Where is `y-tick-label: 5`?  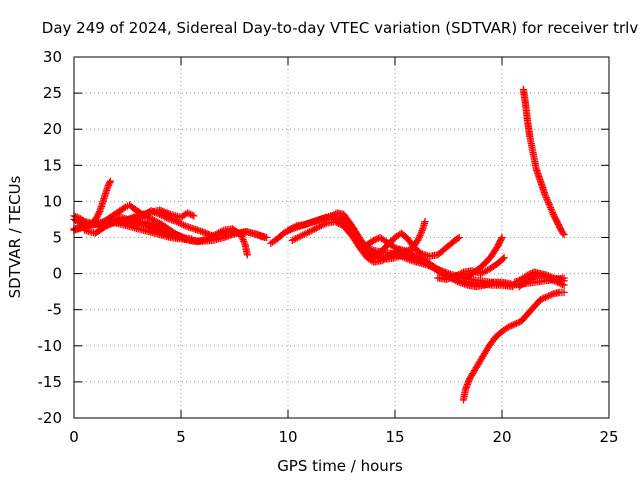
y-tick-label: 5 is located at coordinates (57, 238).